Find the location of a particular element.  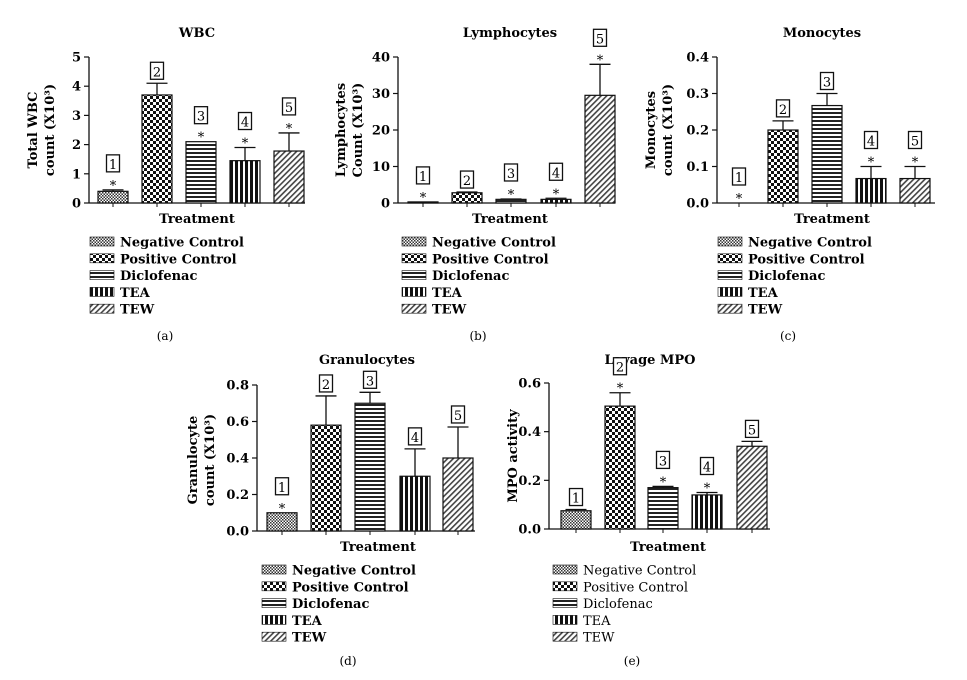

x-axis-label: Treatment is located at coordinates (832, 219).